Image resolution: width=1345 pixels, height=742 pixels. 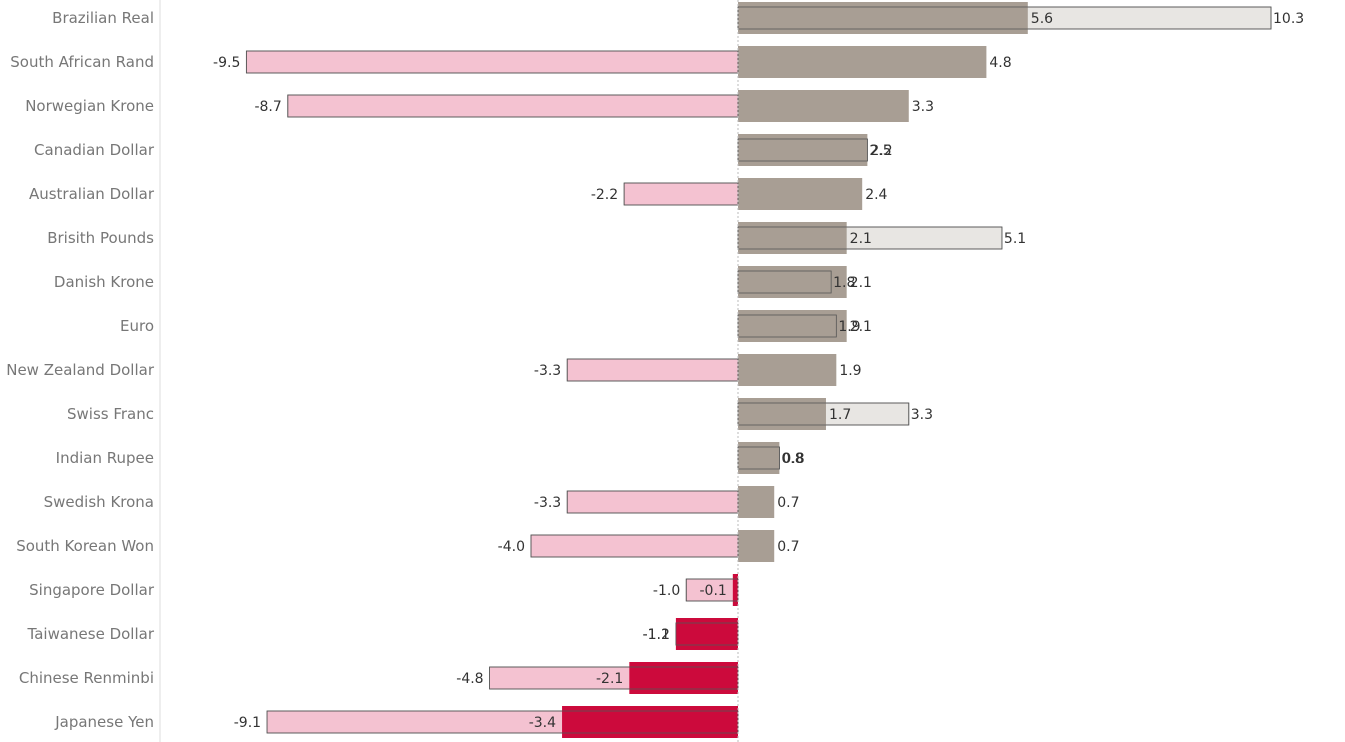 What do you see at coordinates (840, 415) in the screenshot?
I see `inner-value-label-swiss-franc: 1.7` at bounding box center [840, 415].